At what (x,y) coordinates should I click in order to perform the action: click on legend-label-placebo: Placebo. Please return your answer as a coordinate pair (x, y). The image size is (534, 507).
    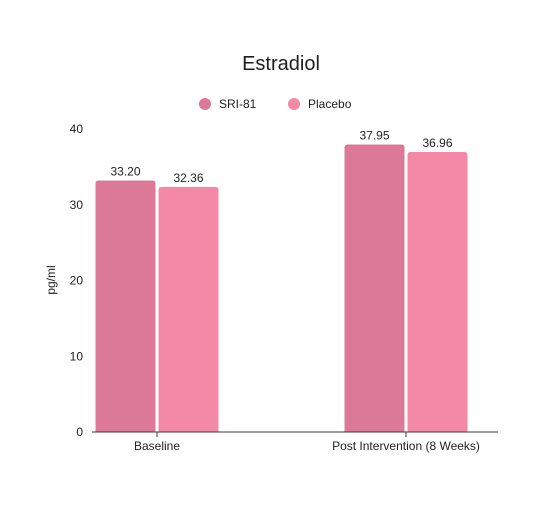
    Looking at the image, I should click on (330, 104).